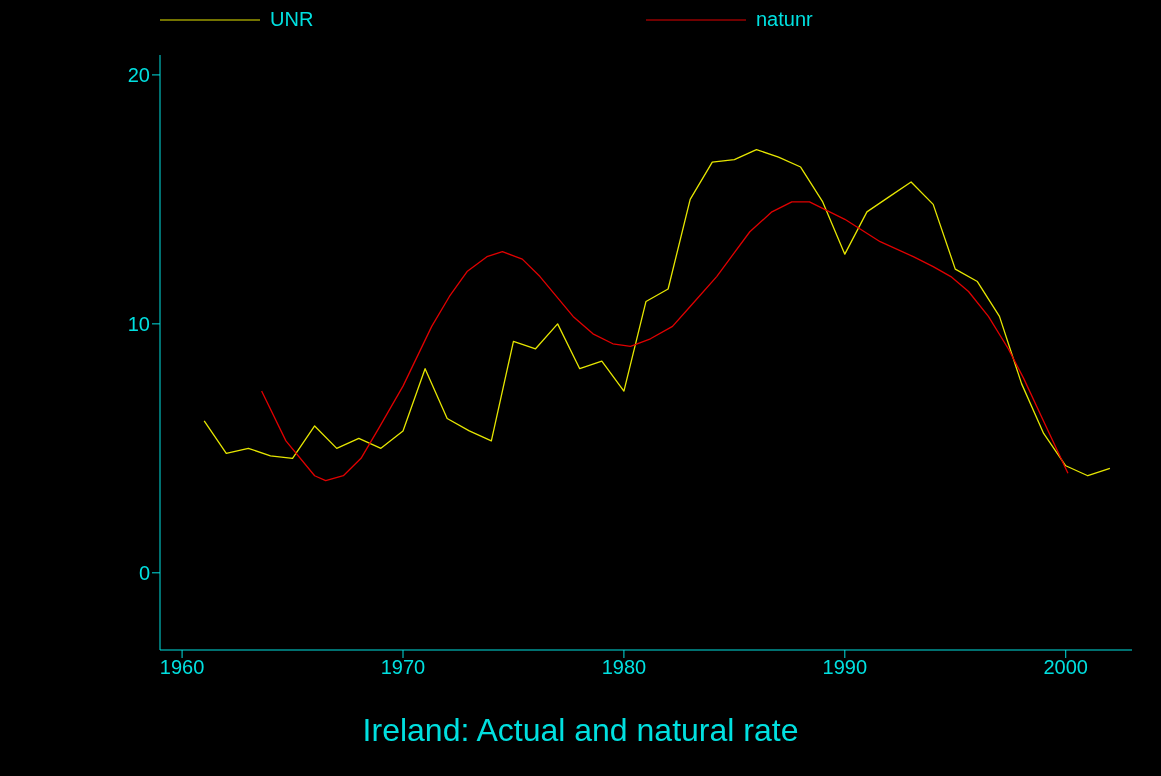 Image resolution: width=1161 pixels, height=776 pixels. What do you see at coordinates (784, 19) in the screenshot?
I see `legend-label: natunr` at bounding box center [784, 19].